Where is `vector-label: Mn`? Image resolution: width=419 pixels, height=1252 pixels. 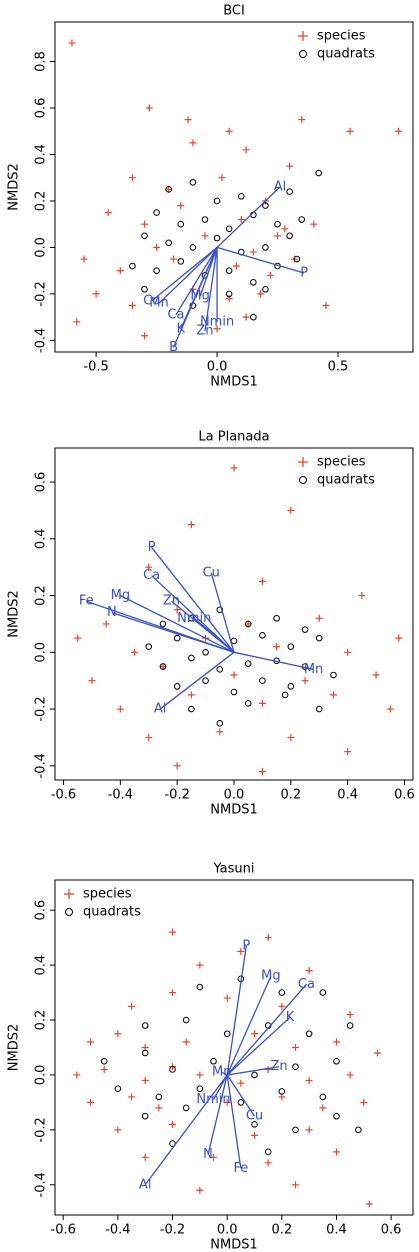 vector-label: Mn is located at coordinates (313, 669).